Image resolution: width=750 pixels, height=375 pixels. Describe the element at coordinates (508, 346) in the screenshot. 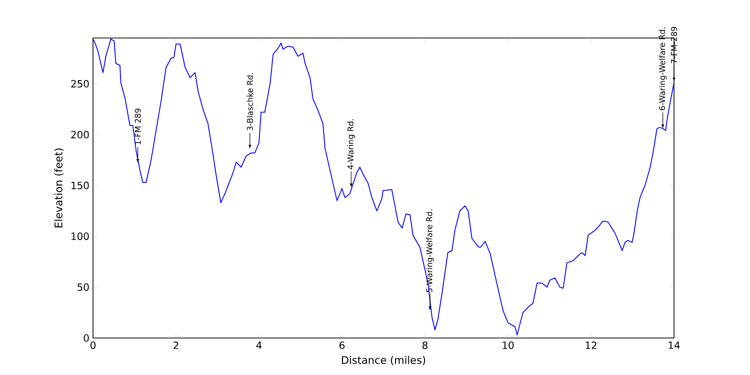

I see `x-tick-label: 10` at that location.